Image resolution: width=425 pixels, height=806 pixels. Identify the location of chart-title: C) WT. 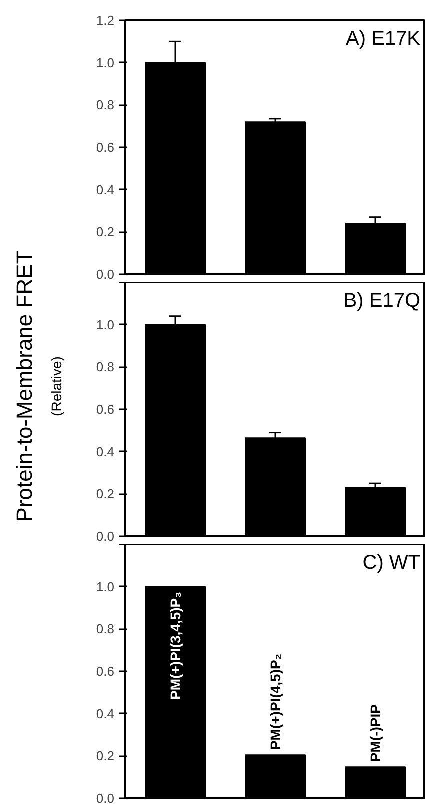
(391, 563).